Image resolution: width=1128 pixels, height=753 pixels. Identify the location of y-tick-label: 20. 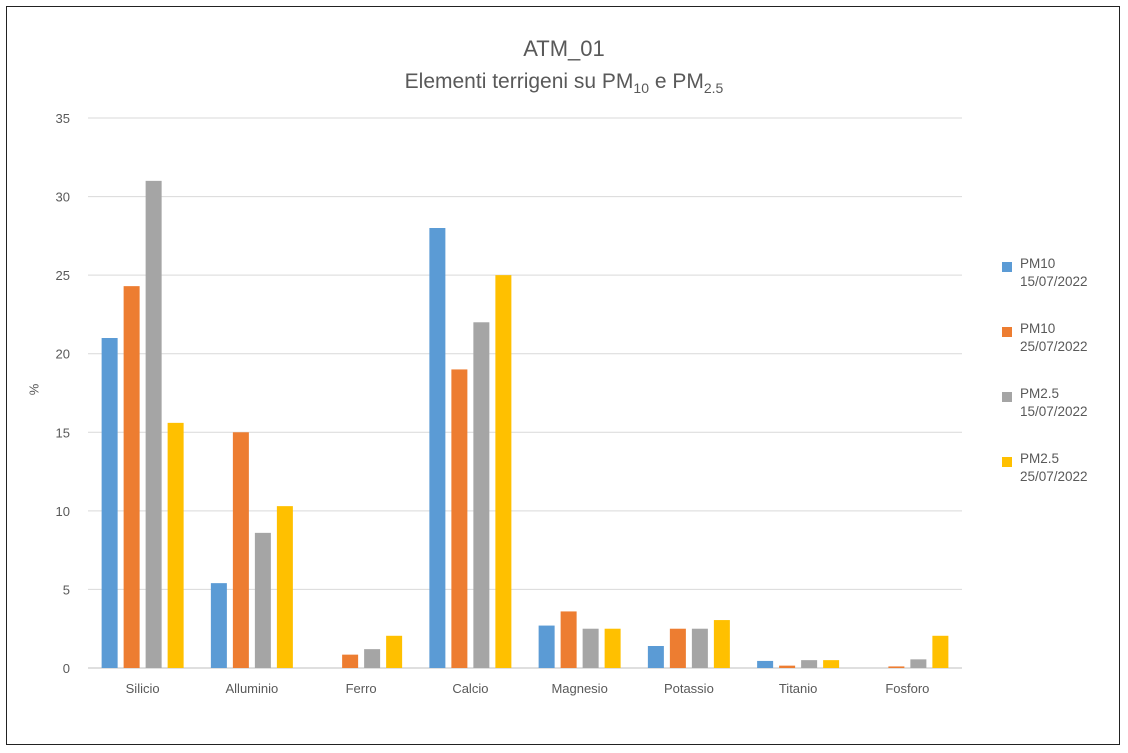
(63, 354).